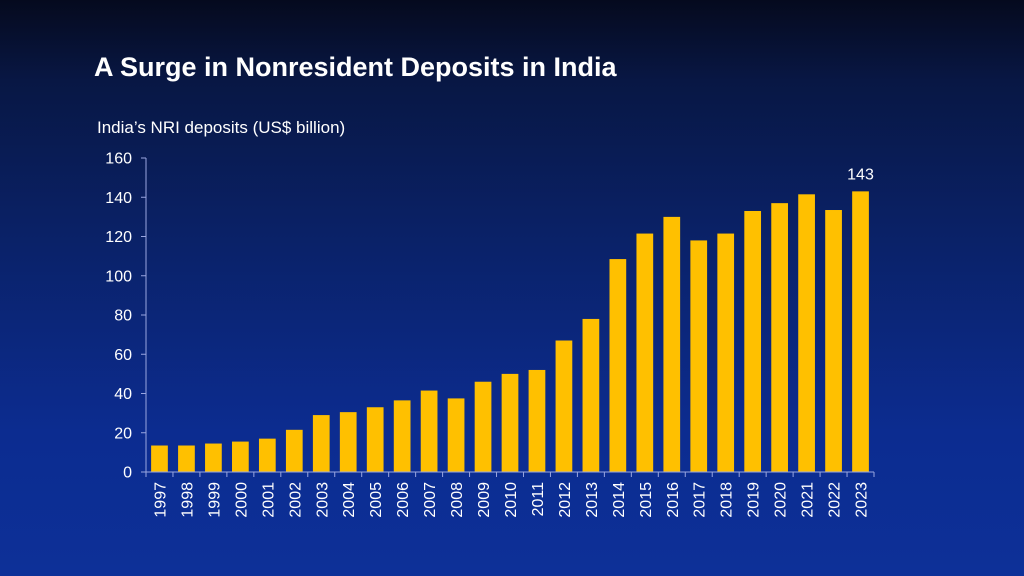 The width and height of the screenshot is (1024, 576). What do you see at coordinates (833, 341) in the screenshot?
I see `bar-2022` at bounding box center [833, 341].